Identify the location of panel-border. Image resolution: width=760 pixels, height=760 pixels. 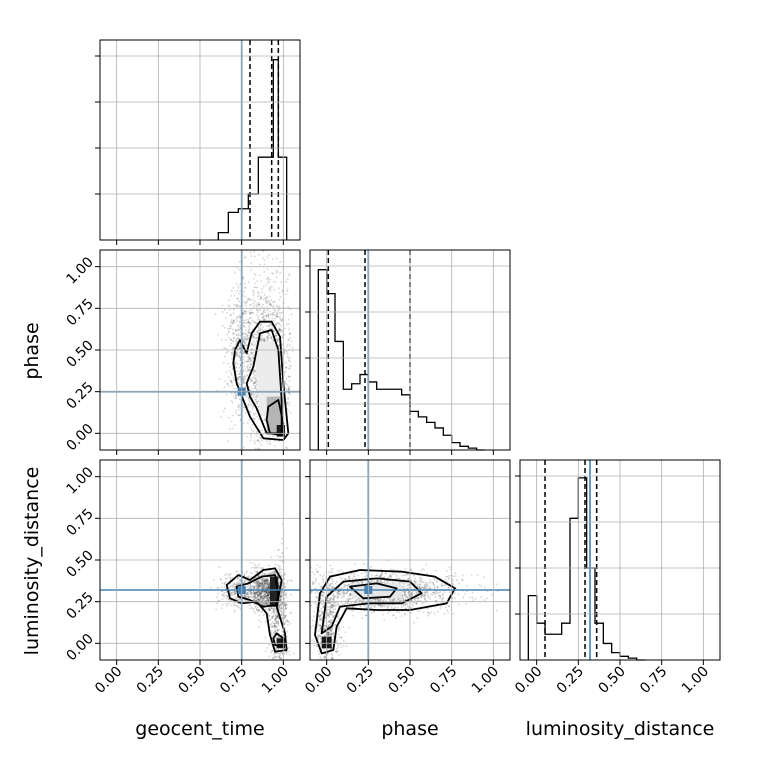
(200, 140).